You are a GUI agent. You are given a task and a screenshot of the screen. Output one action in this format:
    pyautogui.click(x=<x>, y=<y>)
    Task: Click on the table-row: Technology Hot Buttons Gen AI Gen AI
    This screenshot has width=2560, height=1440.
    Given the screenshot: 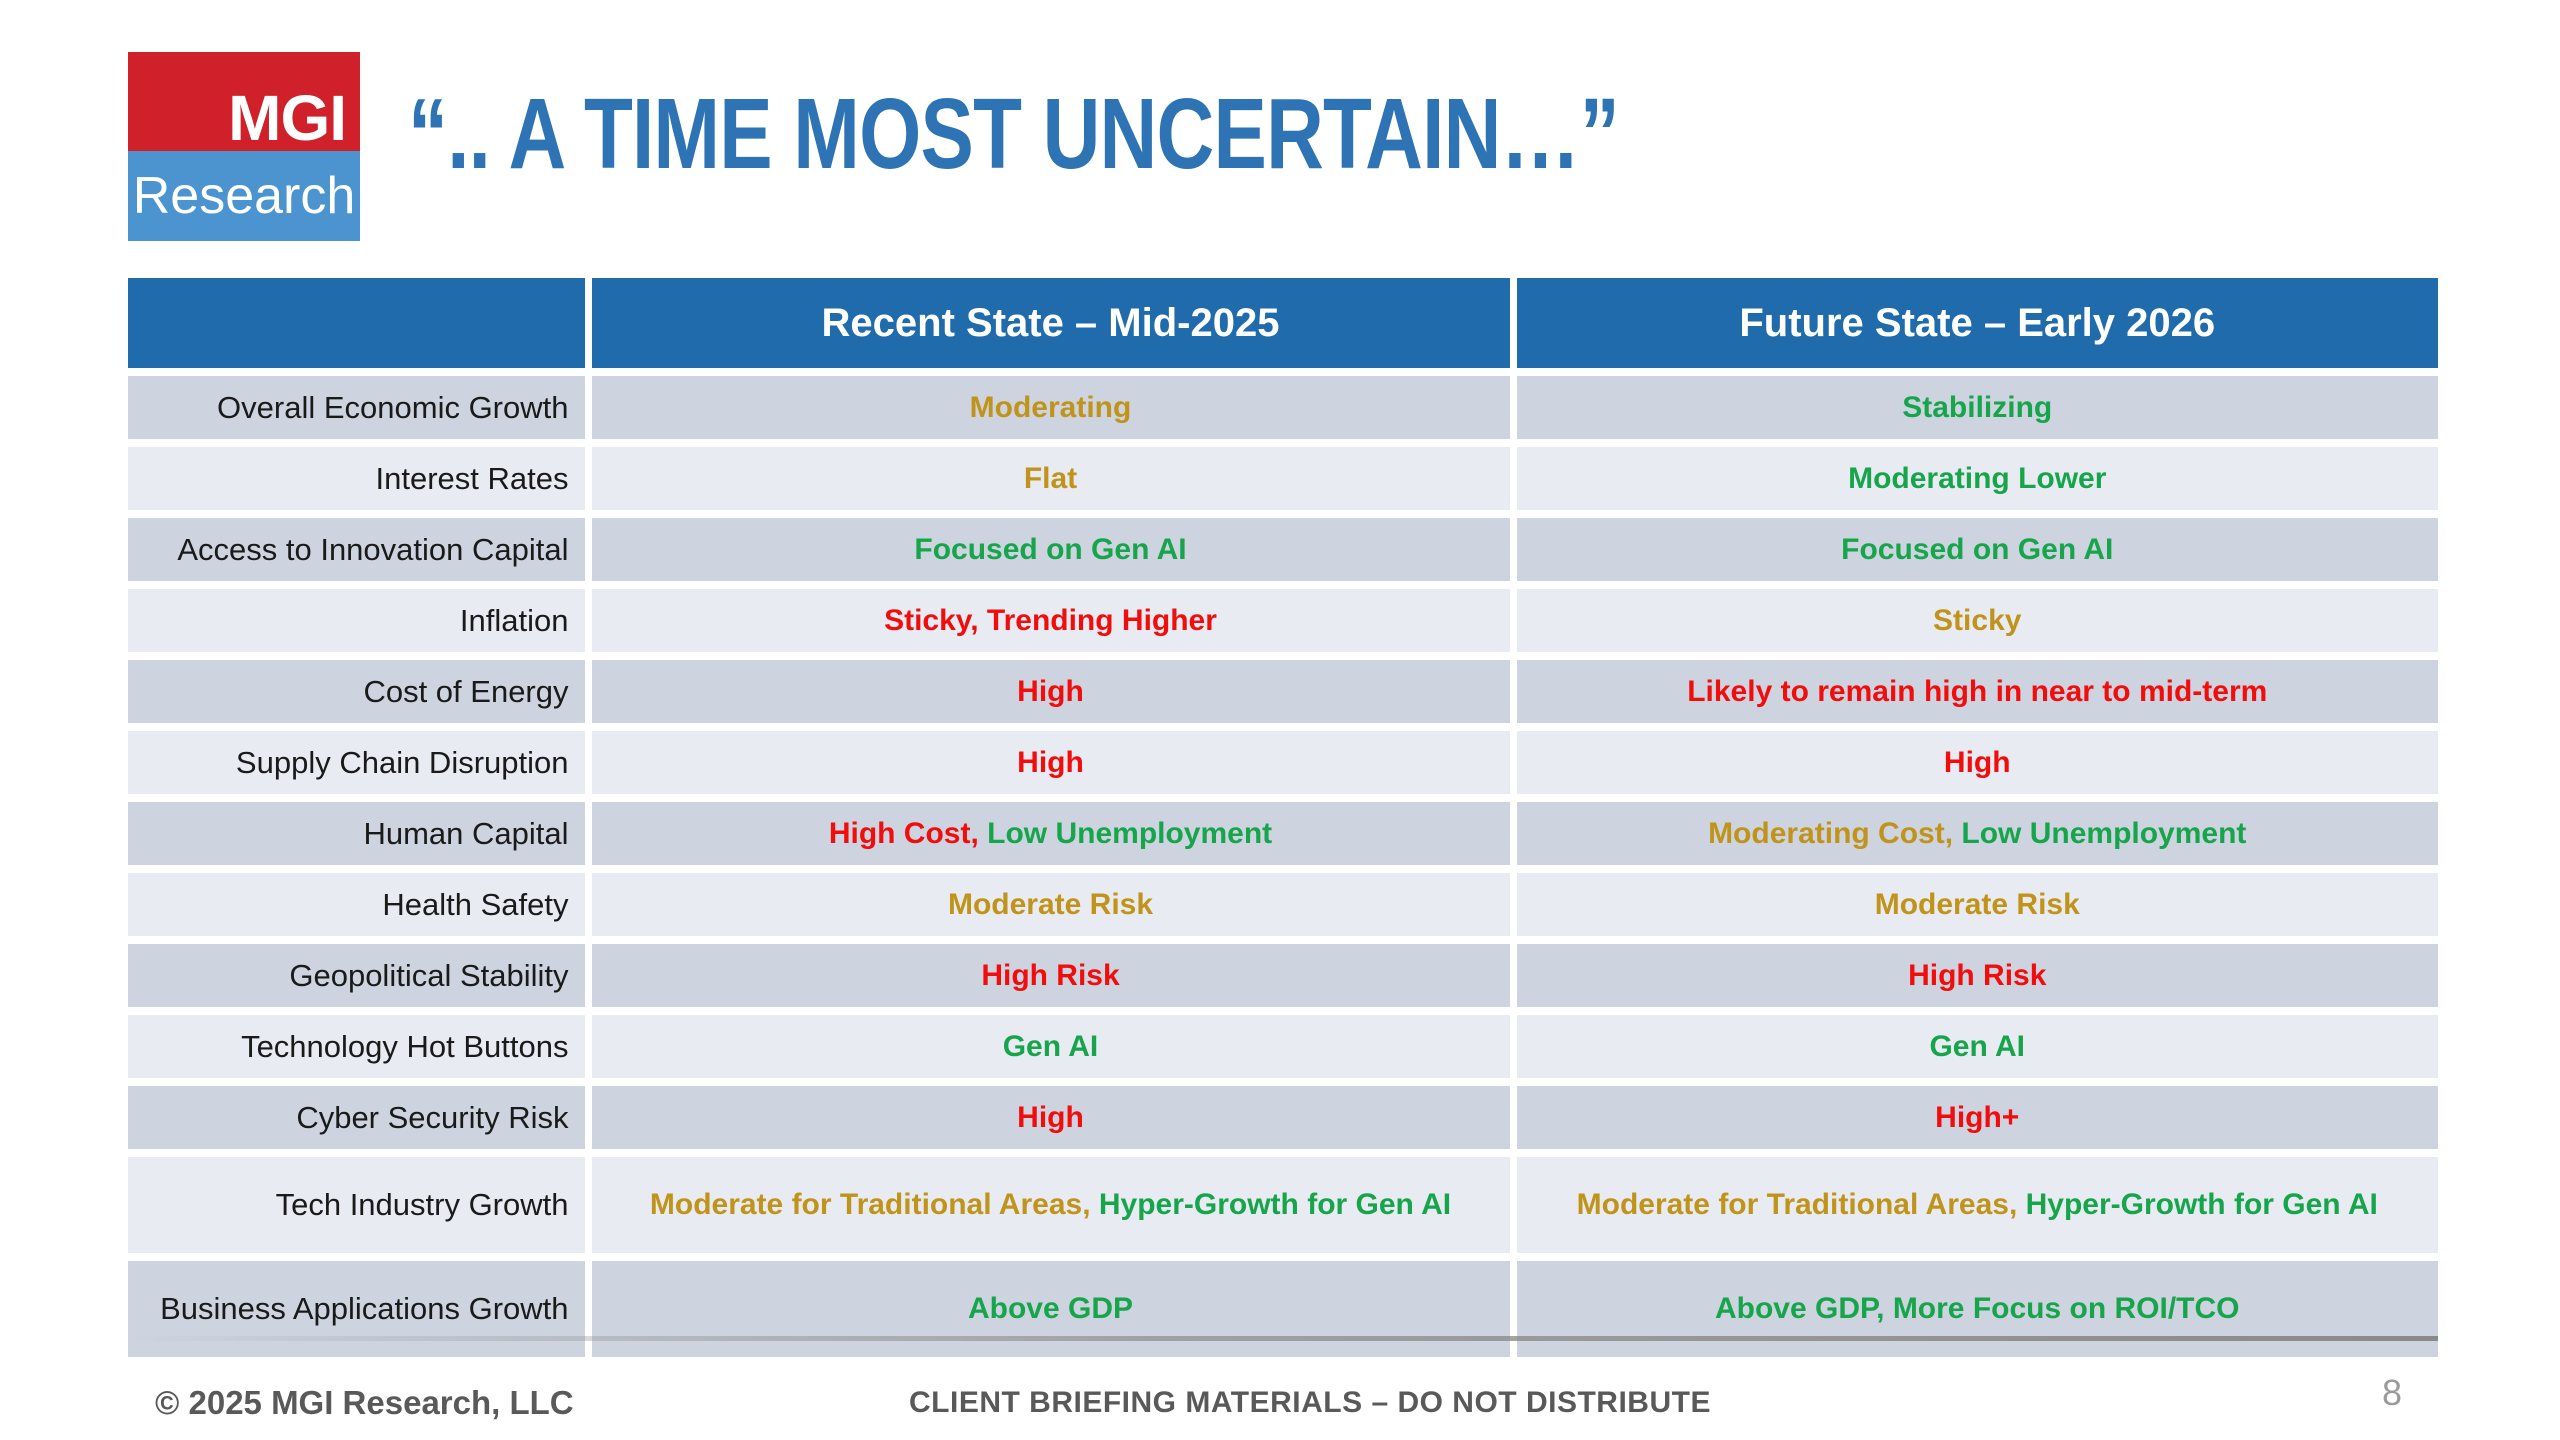 What is the action you would take?
    pyautogui.click(x=1283, y=1044)
    